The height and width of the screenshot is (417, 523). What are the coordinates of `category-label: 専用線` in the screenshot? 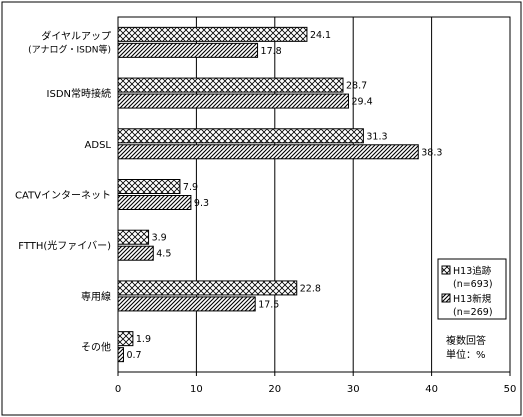 It's located at (96, 296).